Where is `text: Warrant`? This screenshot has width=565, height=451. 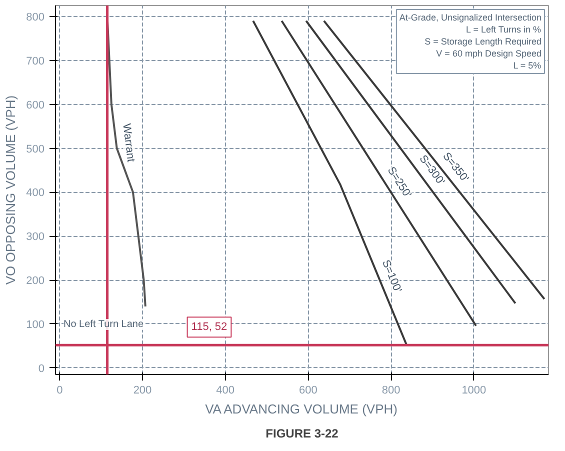
text: Warrant is located at coordinates (128, 142).